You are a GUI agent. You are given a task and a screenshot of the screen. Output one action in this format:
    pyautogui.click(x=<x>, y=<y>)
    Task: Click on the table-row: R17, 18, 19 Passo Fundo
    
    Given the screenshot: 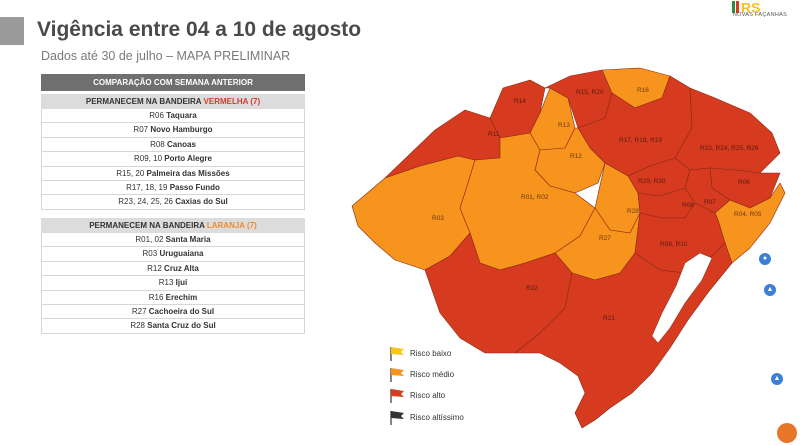 What is the action you would take?
    pyautogui.click(x=173, y=188)
    